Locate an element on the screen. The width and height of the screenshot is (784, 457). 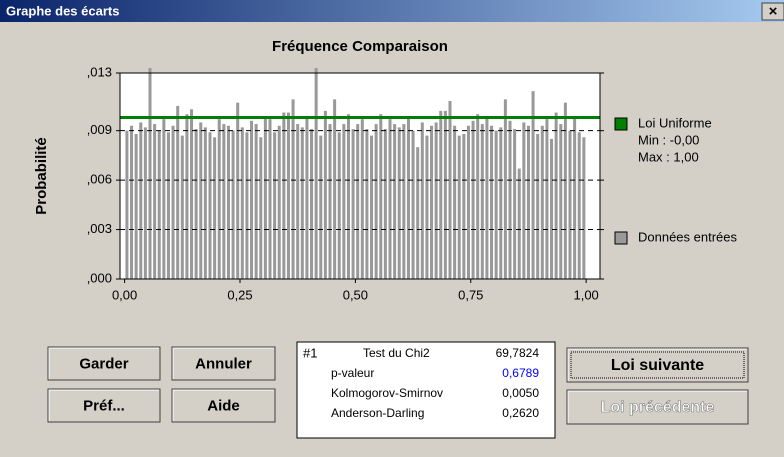
legend-swatch is located at coordinates (621, 124).